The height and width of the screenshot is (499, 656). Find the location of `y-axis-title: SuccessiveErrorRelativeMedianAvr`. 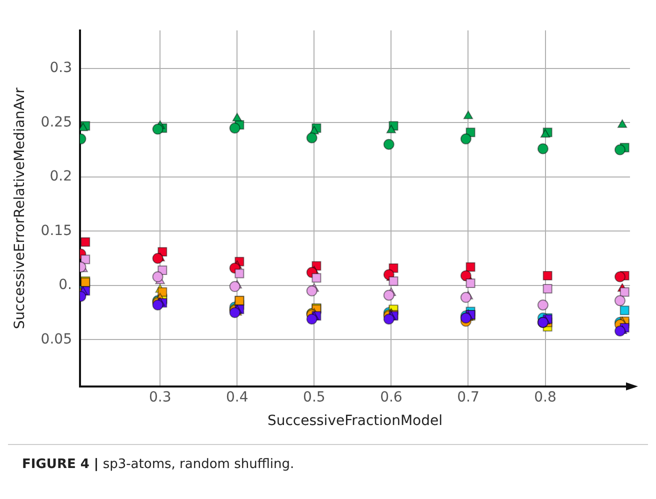

y-axis-title: SuccessiveErrorRelativeMedianAvr is located at coordinates (20, 208).